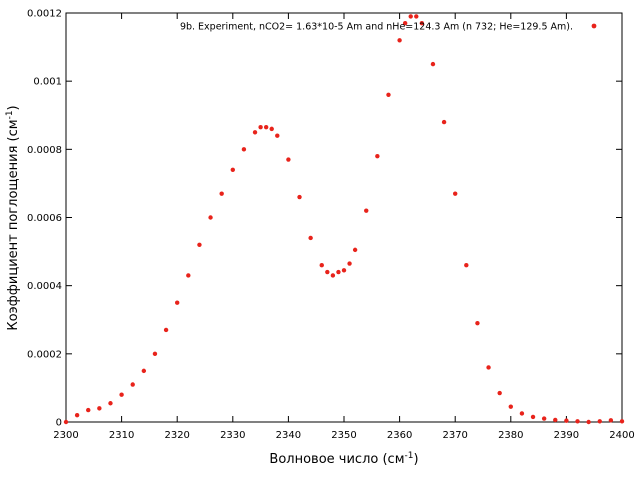 This screenshot has width=640, height=480. Describe the element at coordinates (176, 435) in the screenshot. I see `x-tick-label: 2320` at that location.